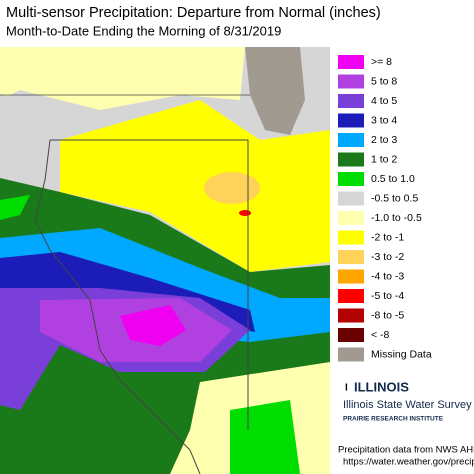 The width and height of the screenshot is (474, 474). I want to click on header, so click(237, 23).